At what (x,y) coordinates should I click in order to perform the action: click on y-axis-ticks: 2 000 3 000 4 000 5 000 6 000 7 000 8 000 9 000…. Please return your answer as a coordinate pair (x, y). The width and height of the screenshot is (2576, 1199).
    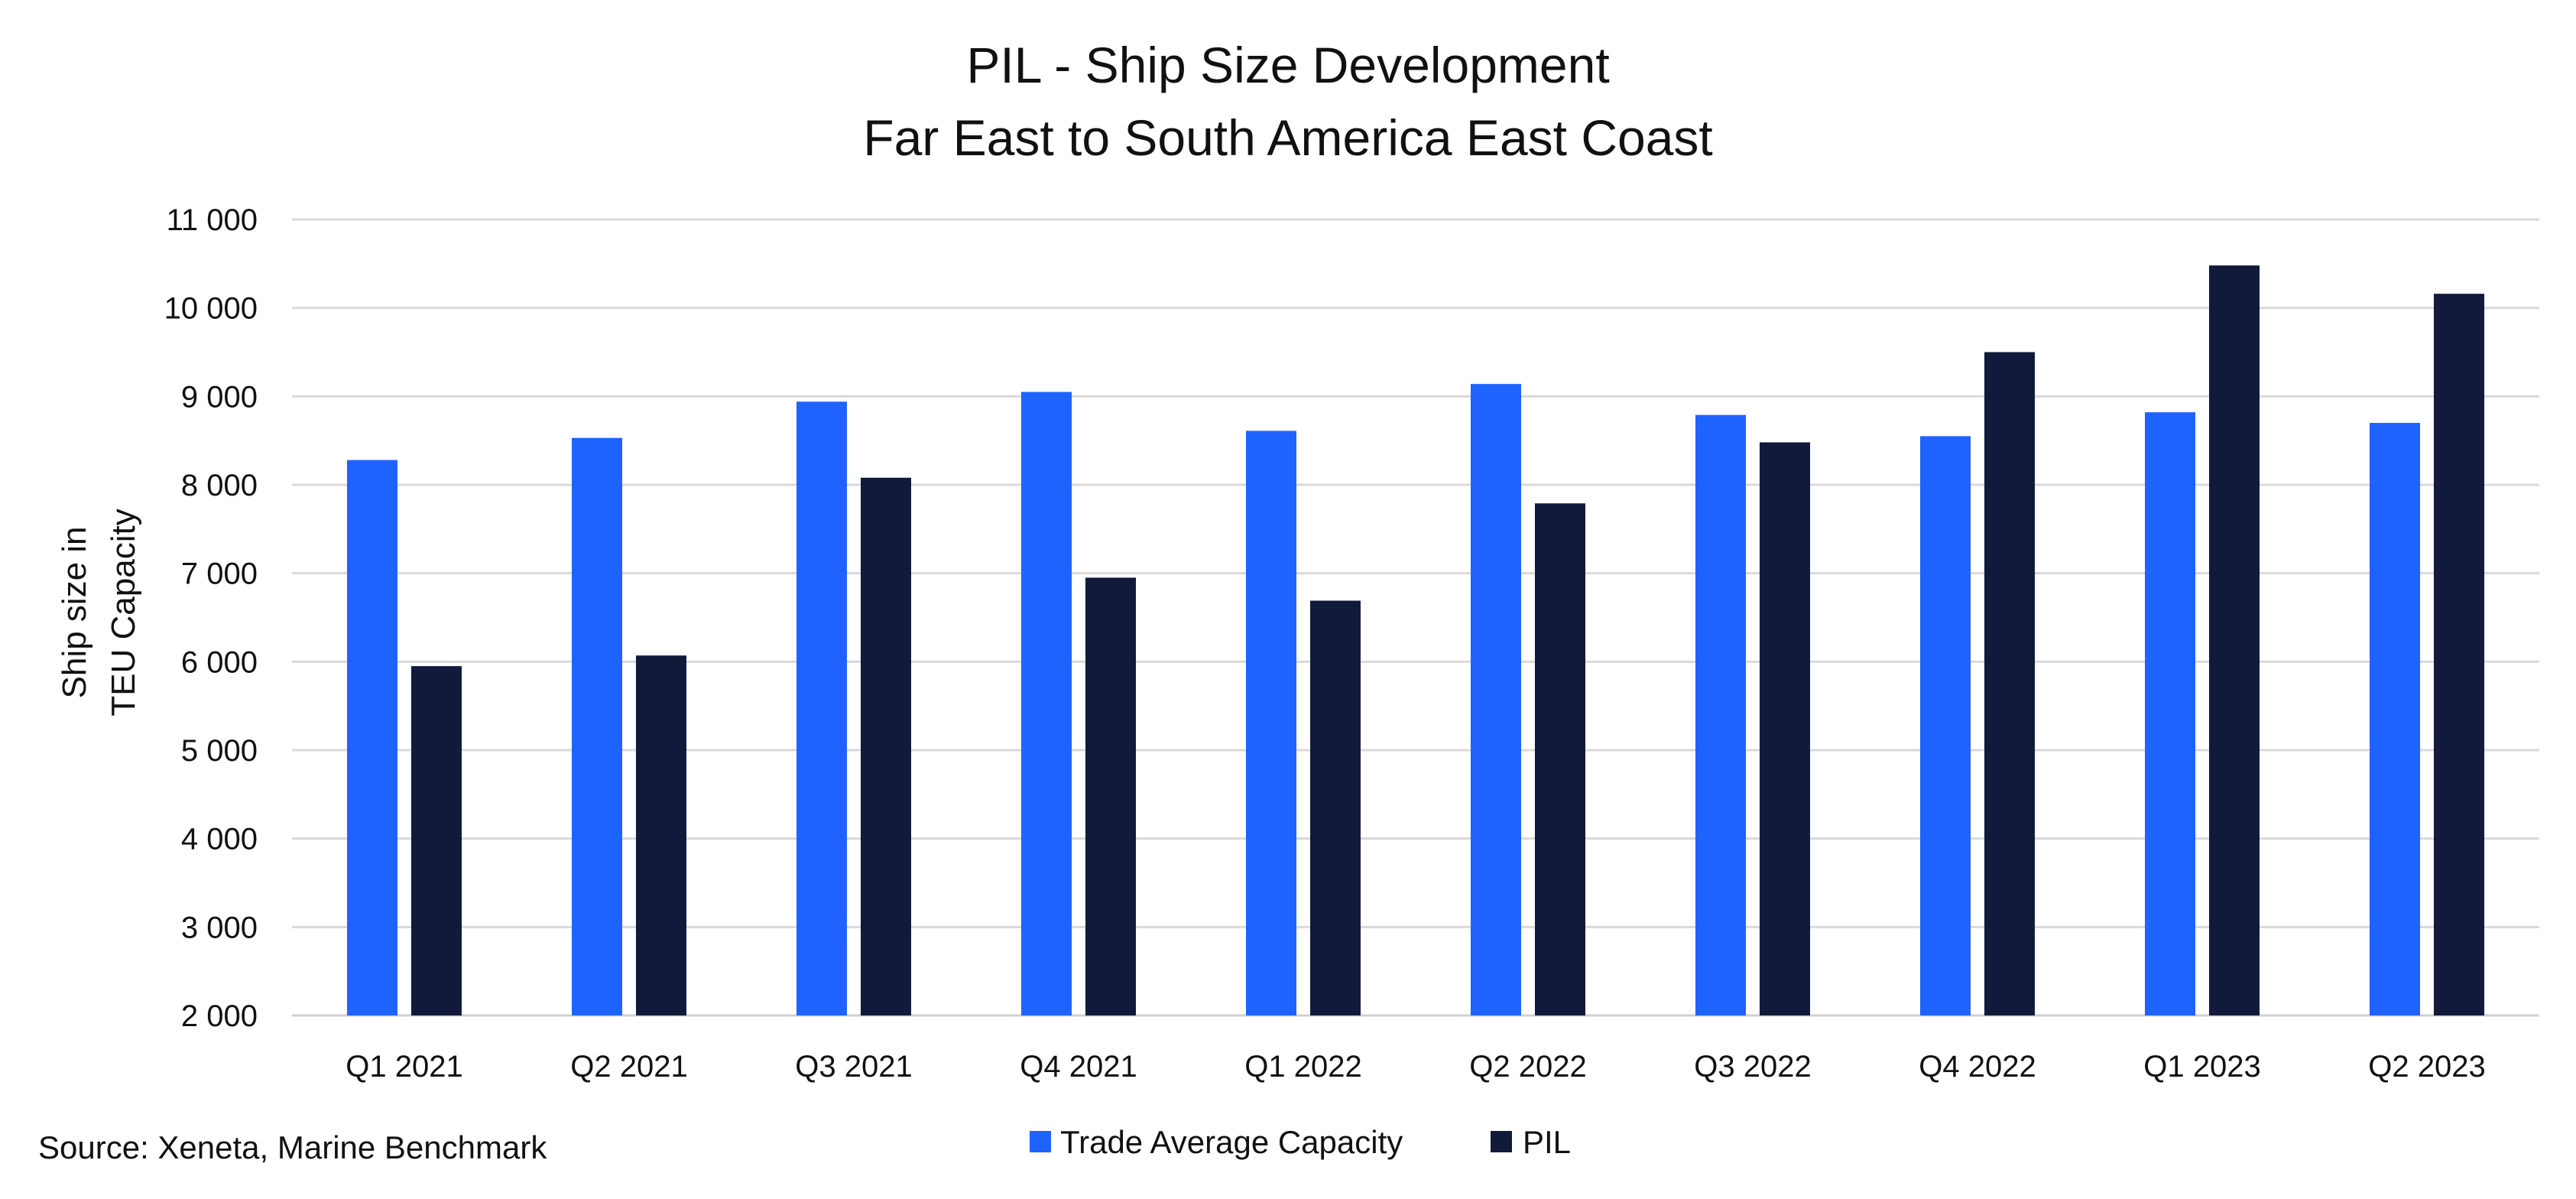
    Looking at the image, I should click on (211, 618).